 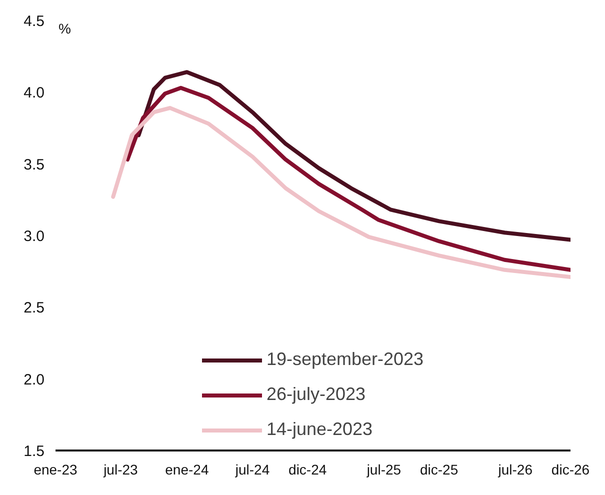 I want to click on y-tick-label: 2.5, so click(x=34, y=308).